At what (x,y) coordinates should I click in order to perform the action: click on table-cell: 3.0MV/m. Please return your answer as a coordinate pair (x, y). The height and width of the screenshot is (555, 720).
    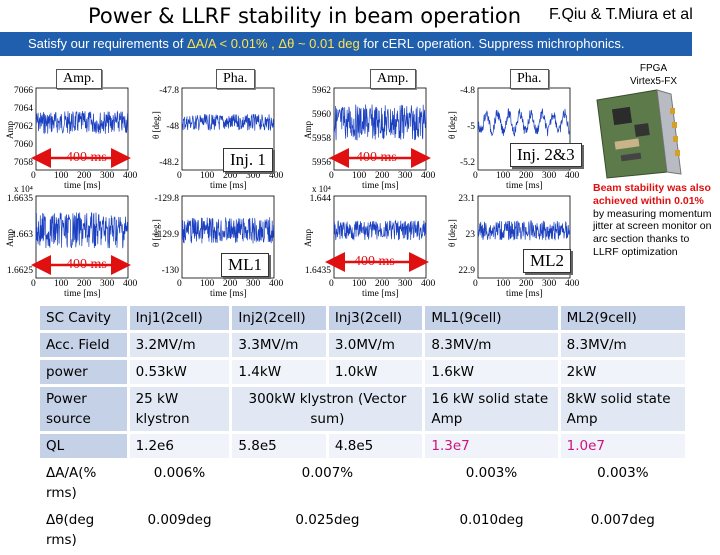
    Looking at the image, I should click on (375, 345).